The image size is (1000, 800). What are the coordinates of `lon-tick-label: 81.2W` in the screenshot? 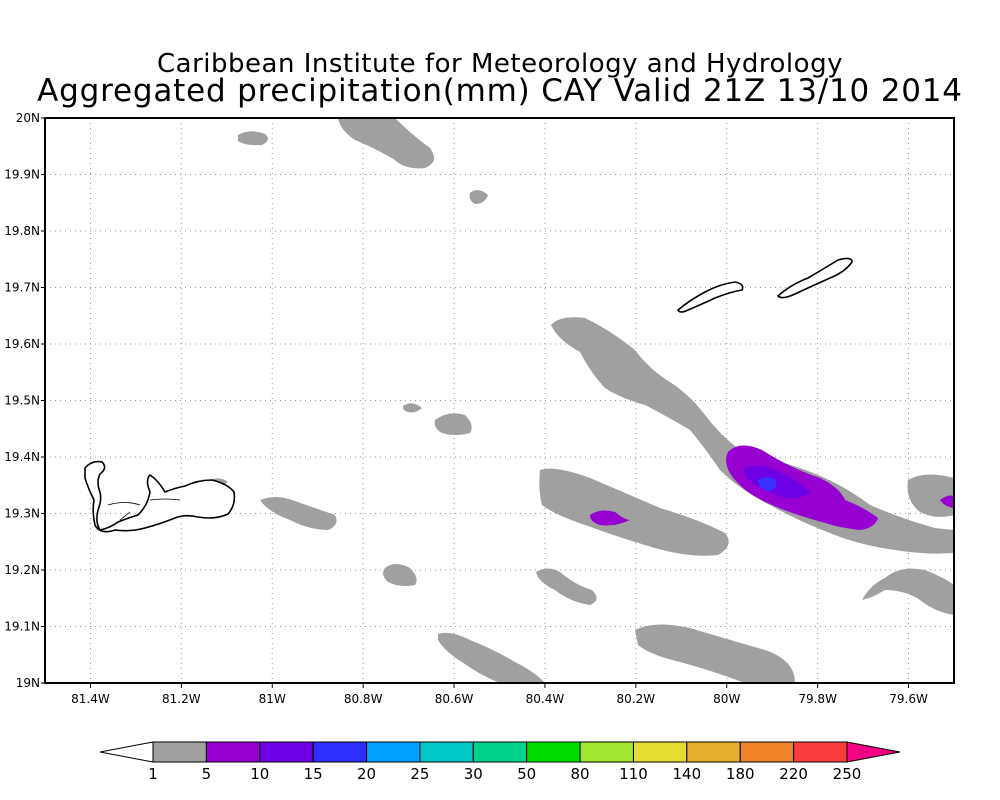 It's located at (181, 699).